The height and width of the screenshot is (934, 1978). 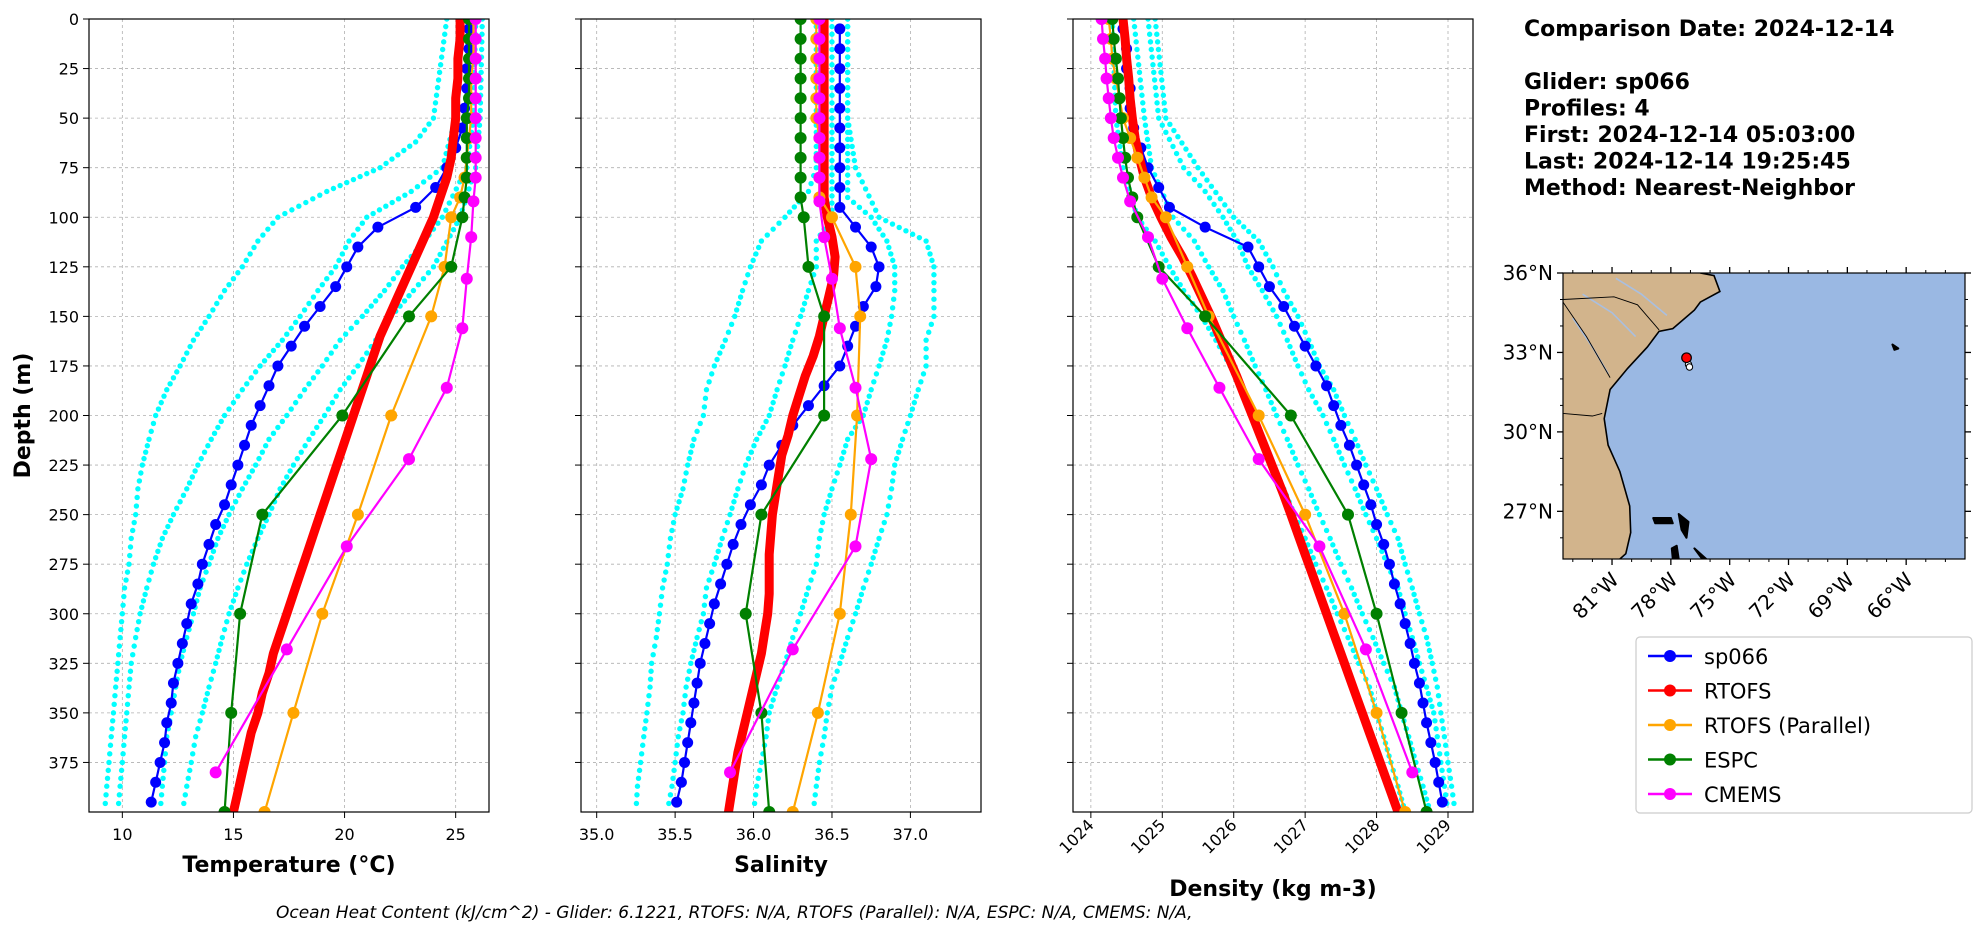 I want to click on series-line, so click(x=1260, y=415).